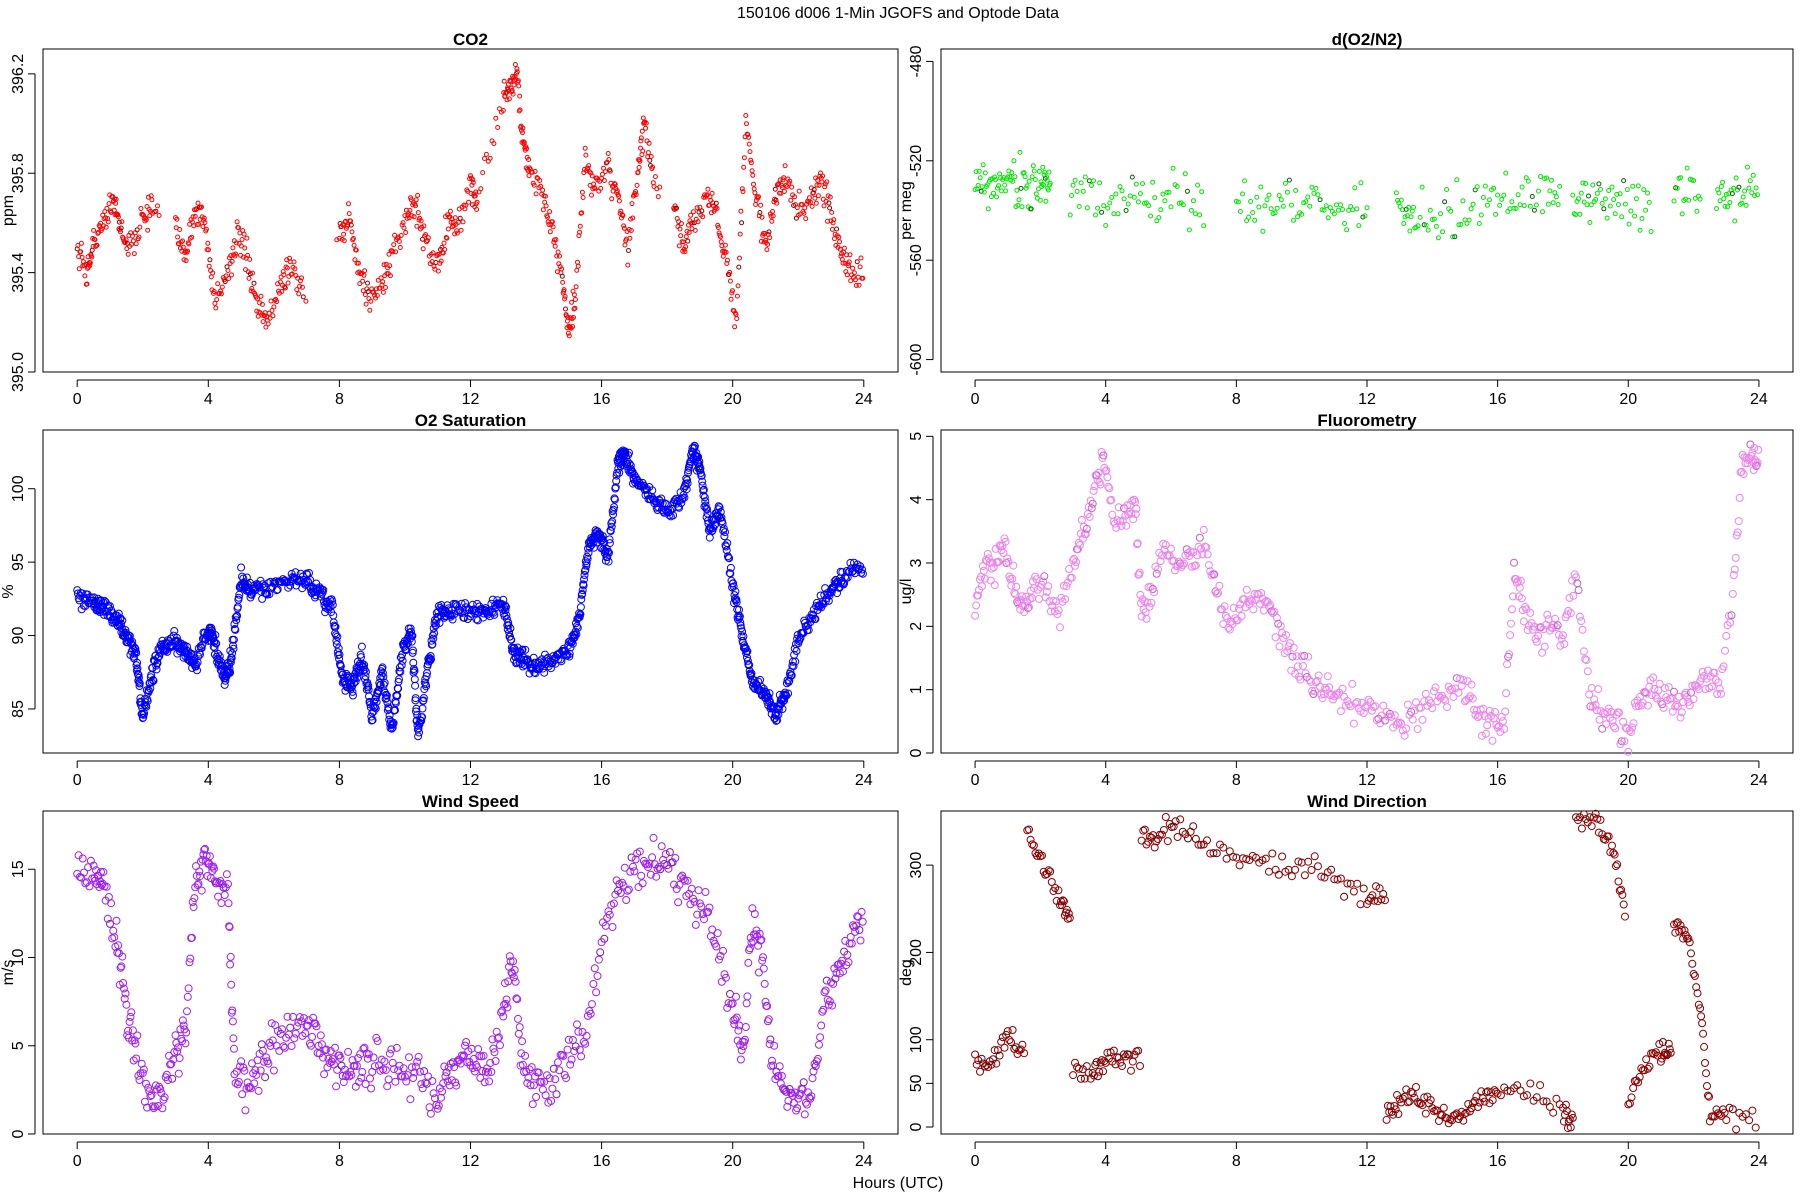 The height and width of the screenshot is (1200, 1800). What do you see at coordinates (864, 1161) in the screenshot?
I see `x-tick-label: 24` at bounding box center [864, 1161].